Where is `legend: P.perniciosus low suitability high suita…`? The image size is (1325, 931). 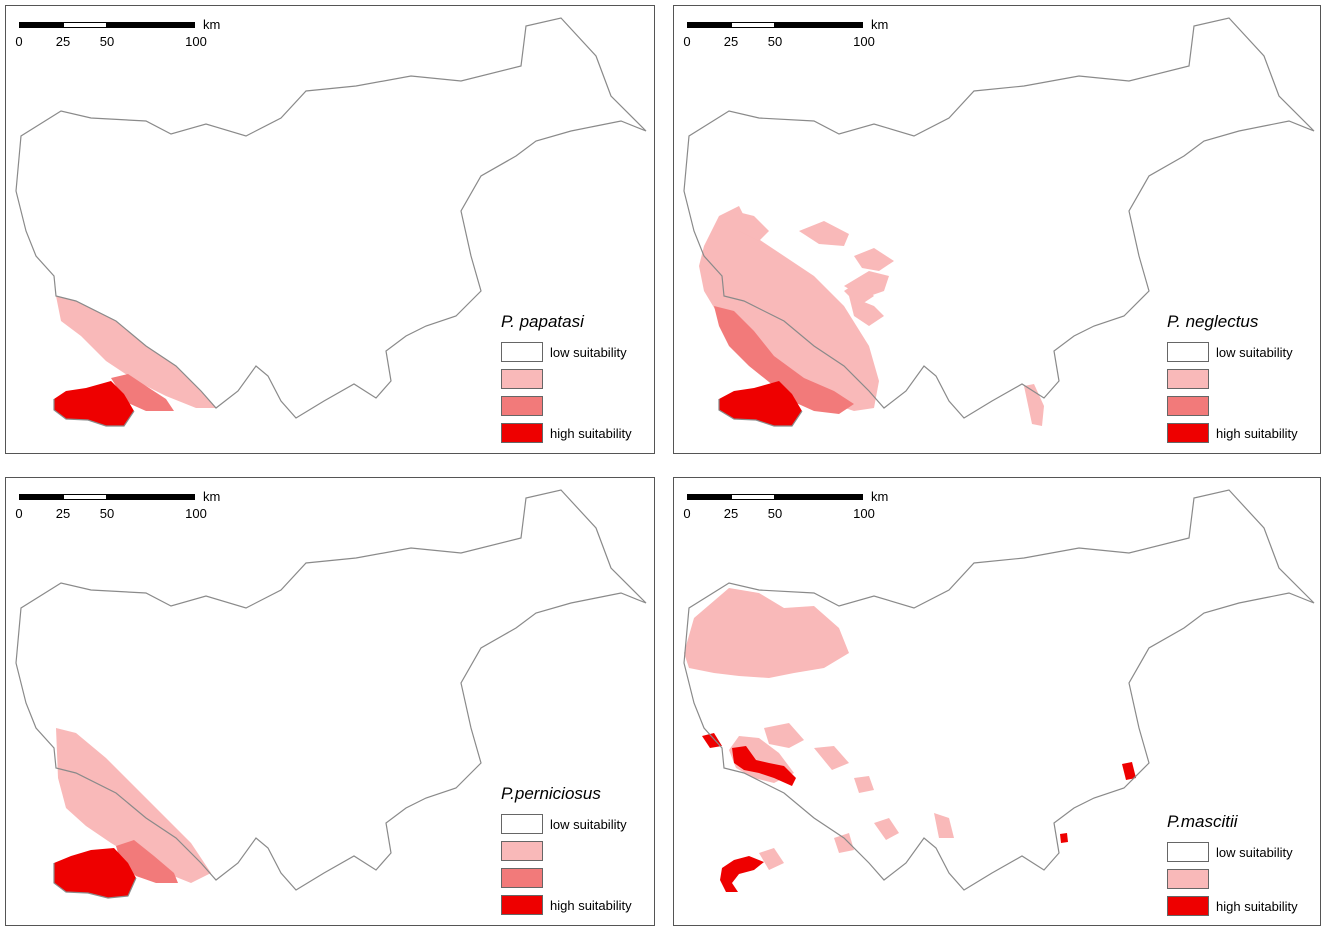 legend: P.perniciosus low suitability high suita… is located at coordinates (566, 853).